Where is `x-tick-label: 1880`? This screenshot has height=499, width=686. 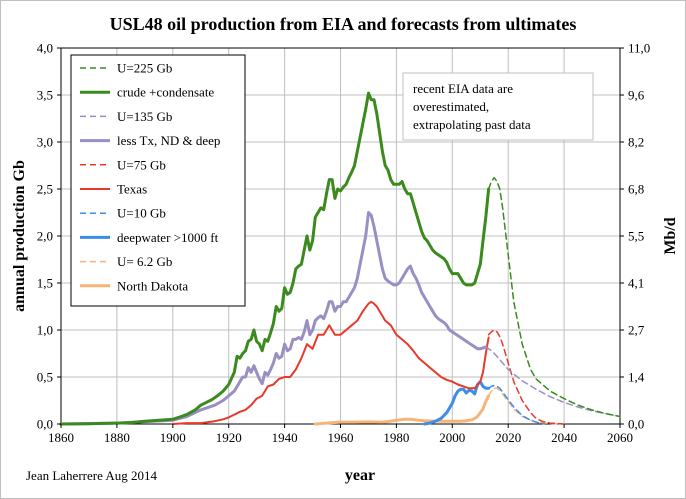
x-tick-label: 1880 is located at coordinates (117, 437).